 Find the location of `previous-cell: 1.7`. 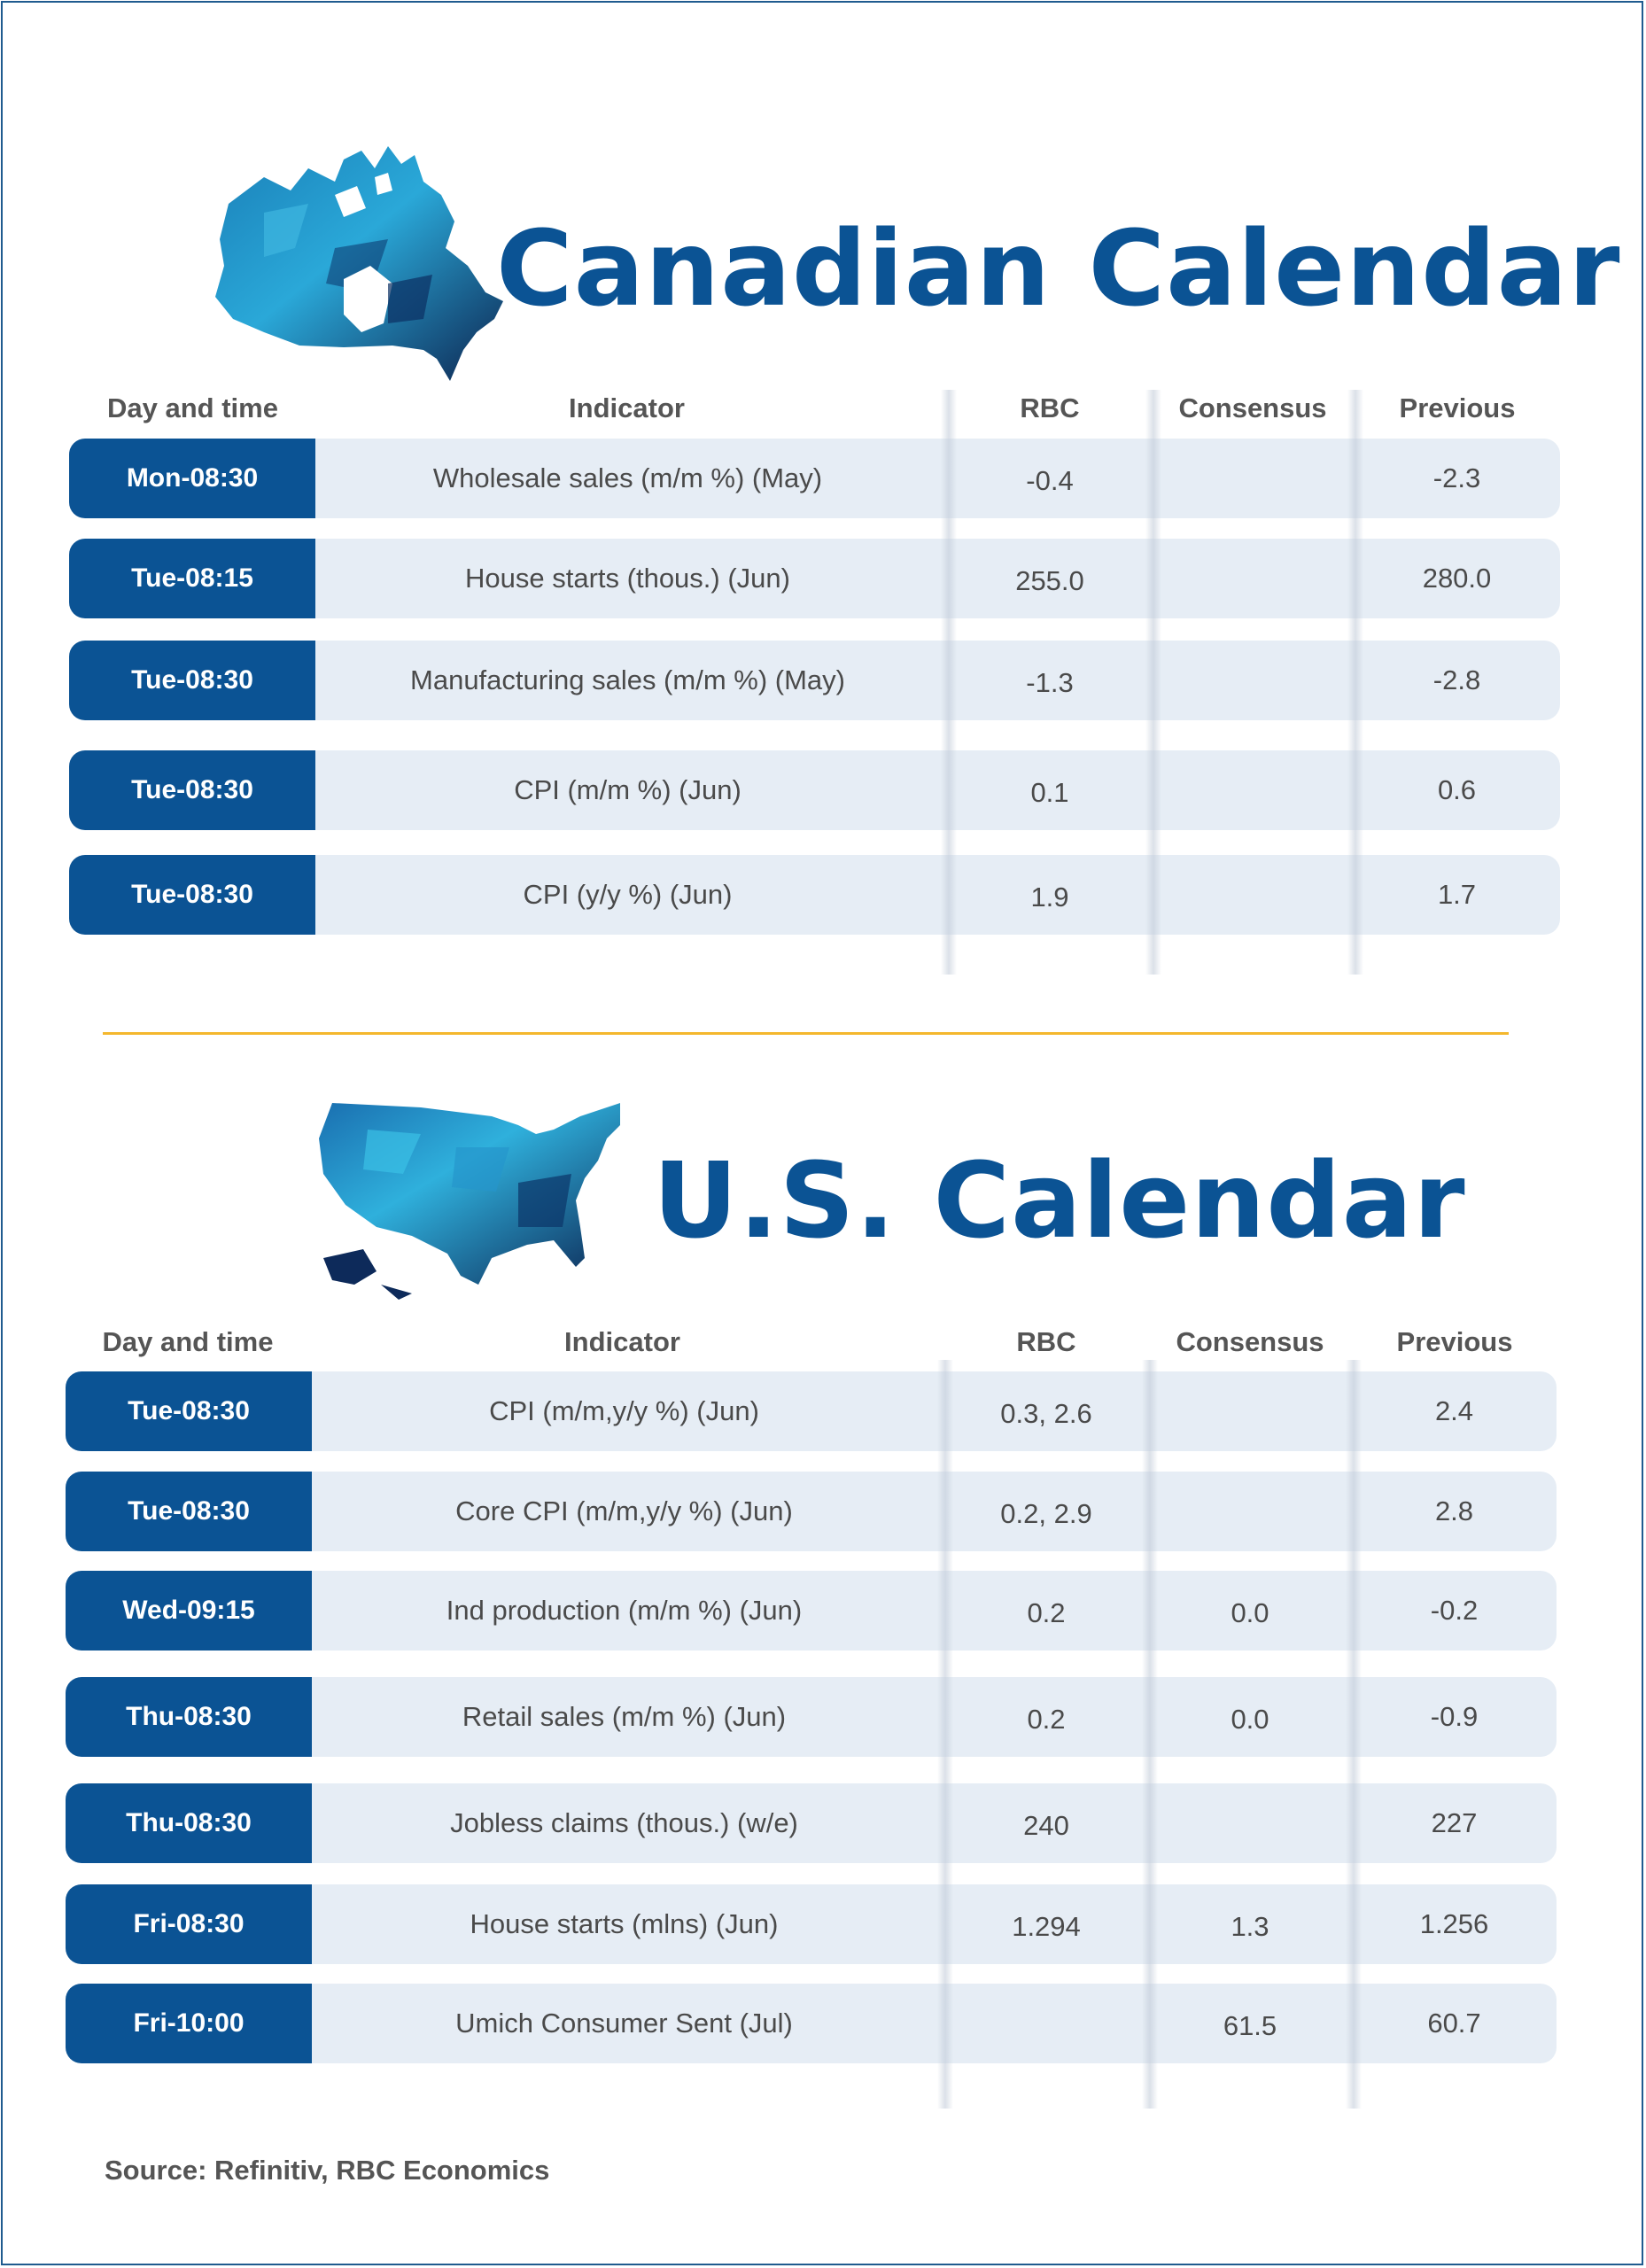

previous-cell: 1.7 is located at coordinates (1457, 894).